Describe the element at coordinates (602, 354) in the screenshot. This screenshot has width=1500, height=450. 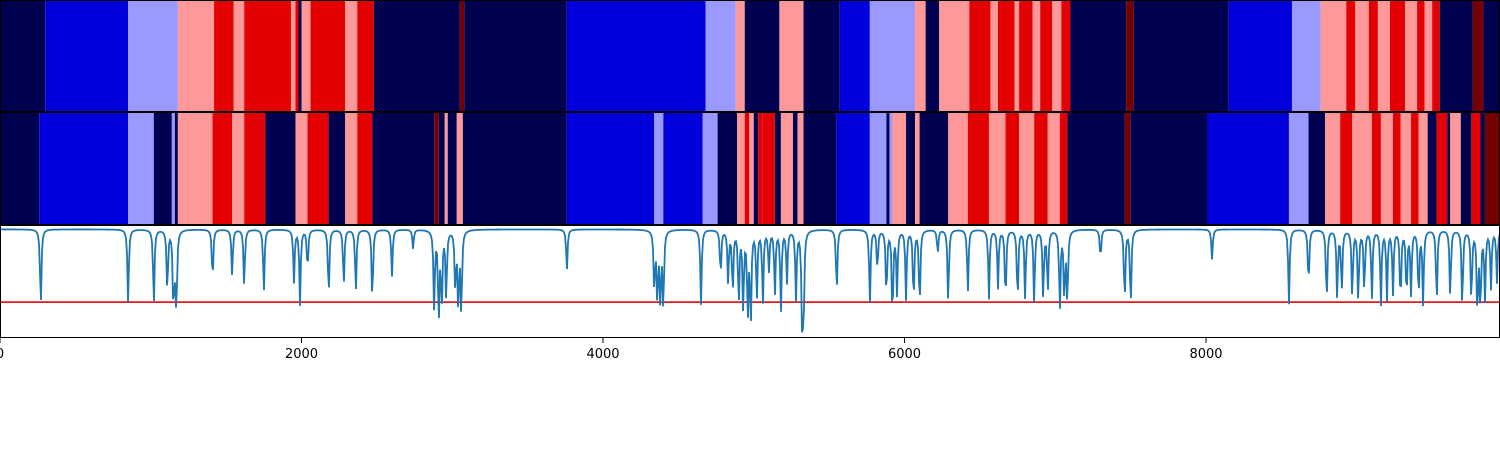
I see `x-tick-label-4000: 4000` at that location.